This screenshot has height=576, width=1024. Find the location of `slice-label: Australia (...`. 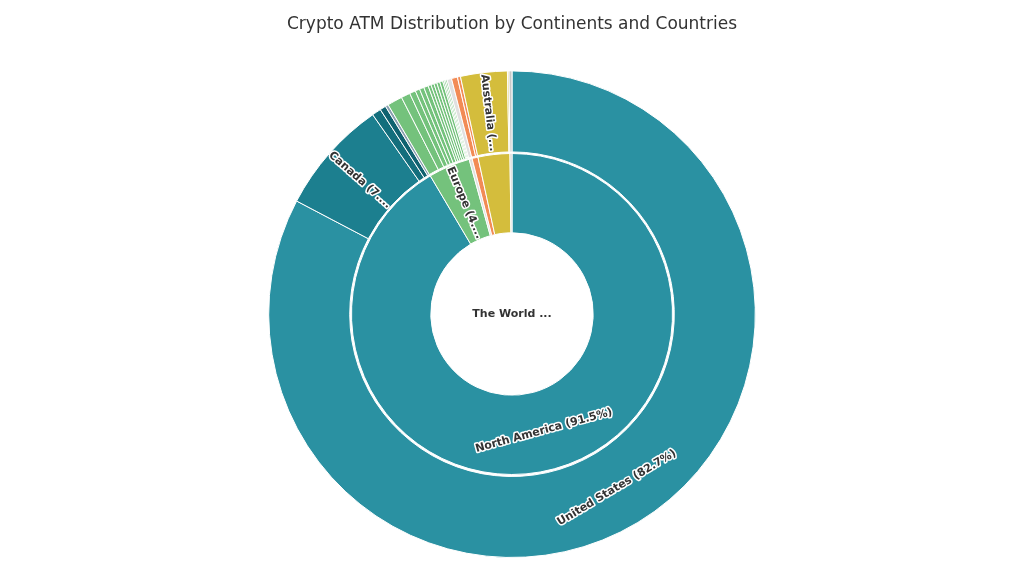

slice-label: Australia (... is located at coordinates (489, 112).